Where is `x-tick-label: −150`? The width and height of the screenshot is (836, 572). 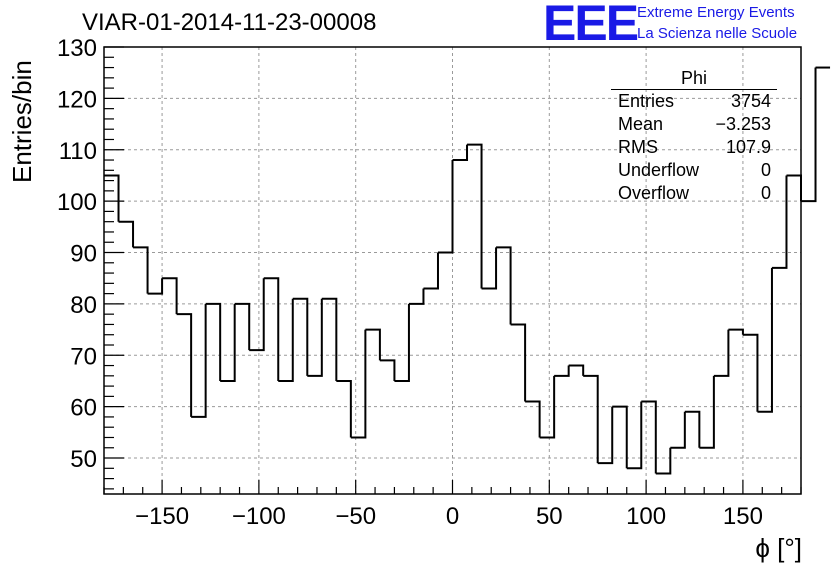 x-tick-label: −150 is located at coordinates (162, 516).